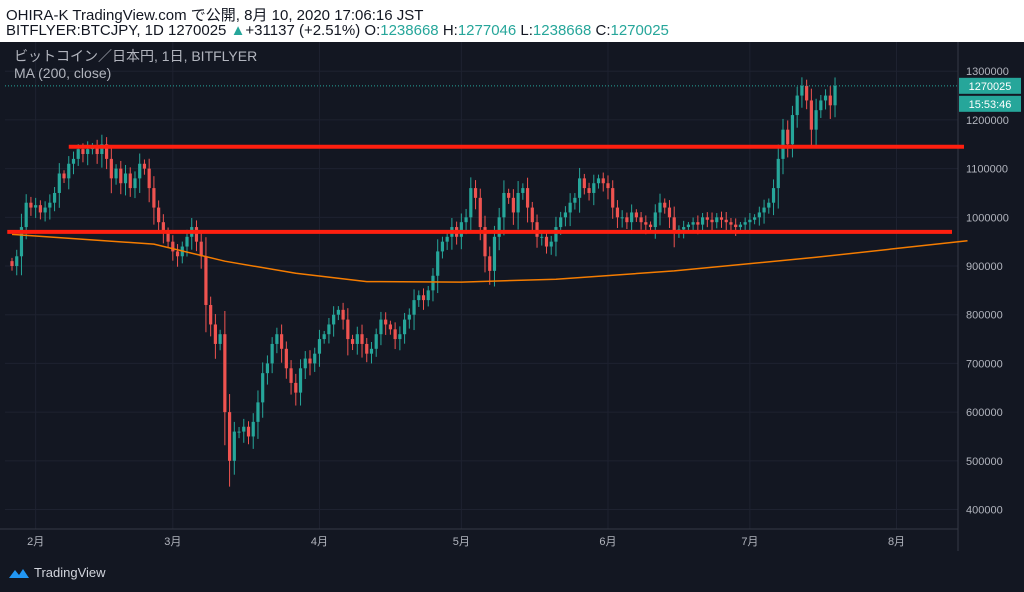  What do you see at coordinates (987, 121) in the screenshot?
I see `y-tick-label: 1200000` at bounding box center [987, 121].